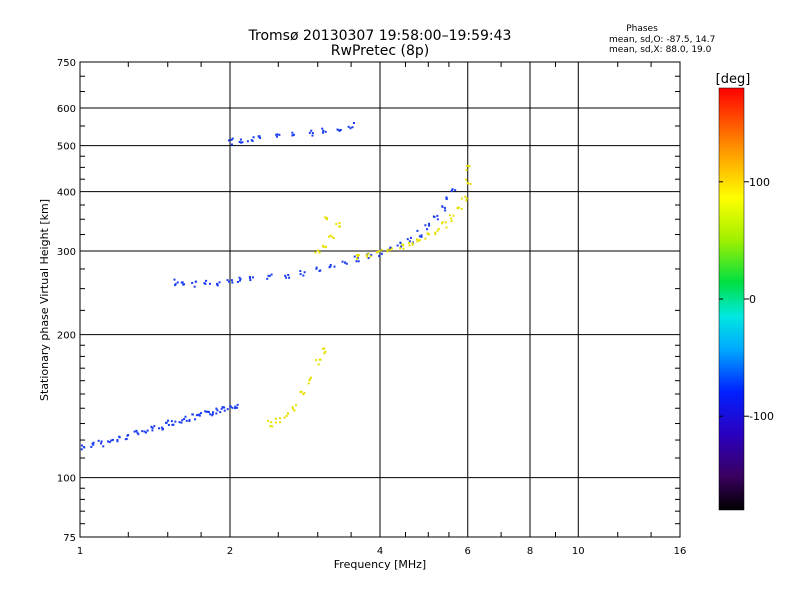 The width and height of the screenshot is (800, 600). Describe the element at coordinates (731, 299) in the screenshot. I see `colorbar-gradient` at that location.